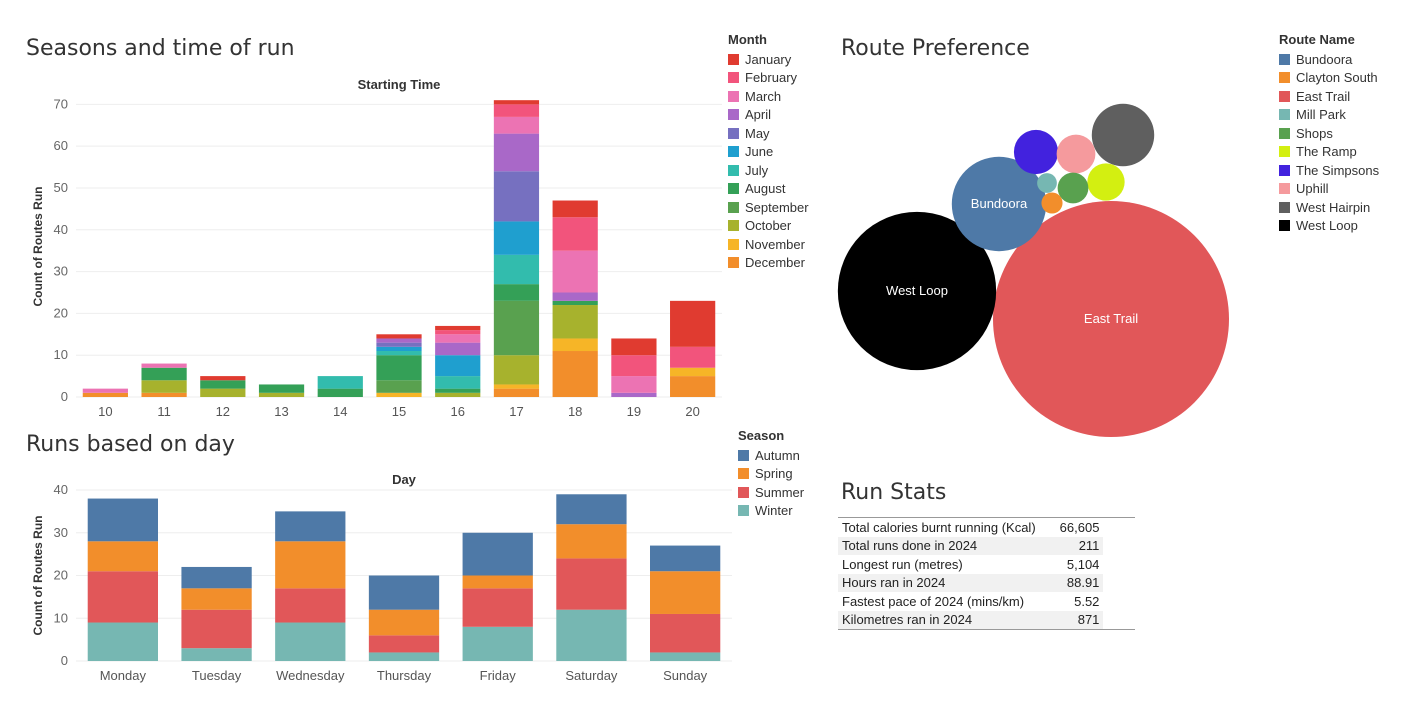 This screenshot has height=701, width=1413. What do you see at coordinates (575, 345) in the screenshot?
I see `bar-18-november` at bounding box center [575, 345].